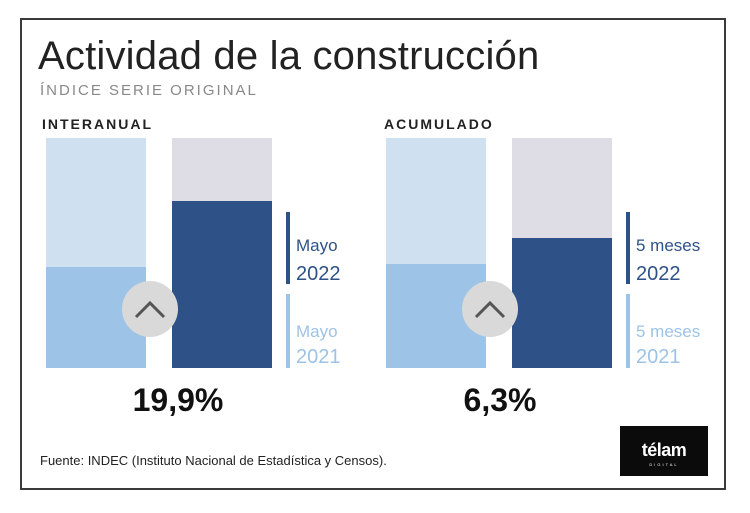 This screenshot has width=750, height=513. I want to click on page-title: Actividad de la construcción, so click(289, 56).